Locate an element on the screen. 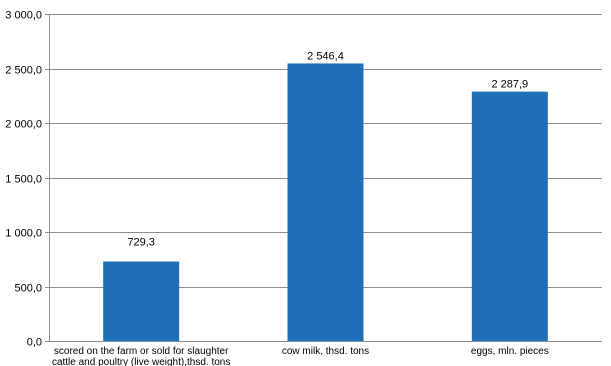 This screenshot has height=366, width=611. y-tick-label: 500,0 is located at coordinates (28, 289).